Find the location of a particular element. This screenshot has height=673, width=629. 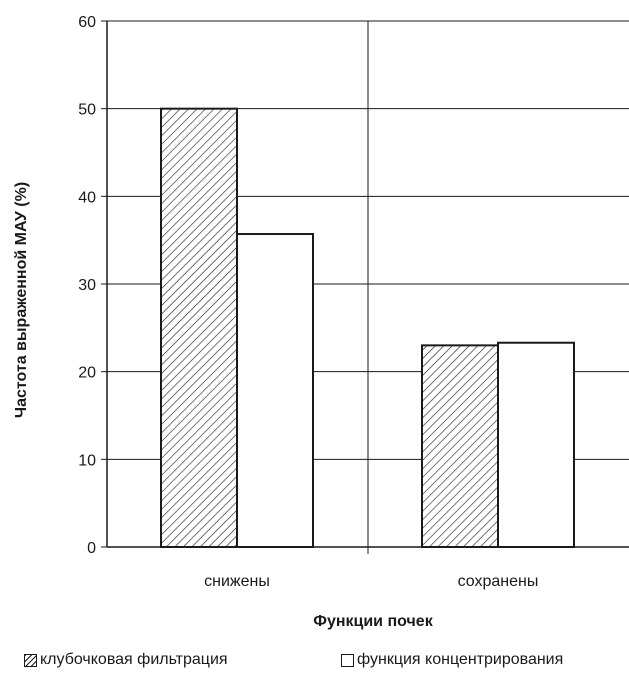

y-tick-label: 20 is located at coordinates (87, 373).